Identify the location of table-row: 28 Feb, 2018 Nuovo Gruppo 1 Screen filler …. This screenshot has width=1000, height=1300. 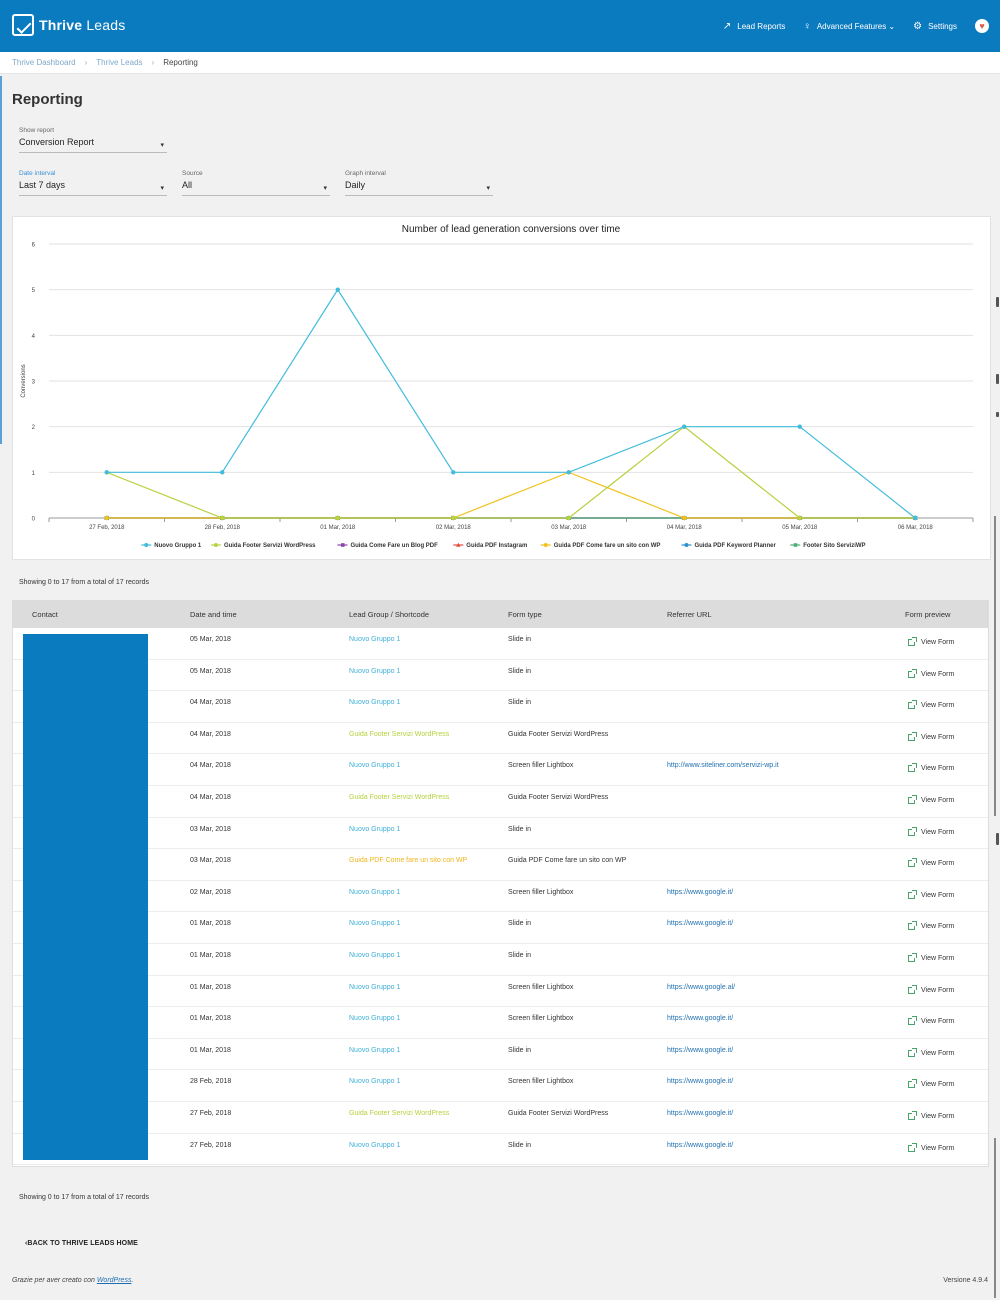
(500, 1086).